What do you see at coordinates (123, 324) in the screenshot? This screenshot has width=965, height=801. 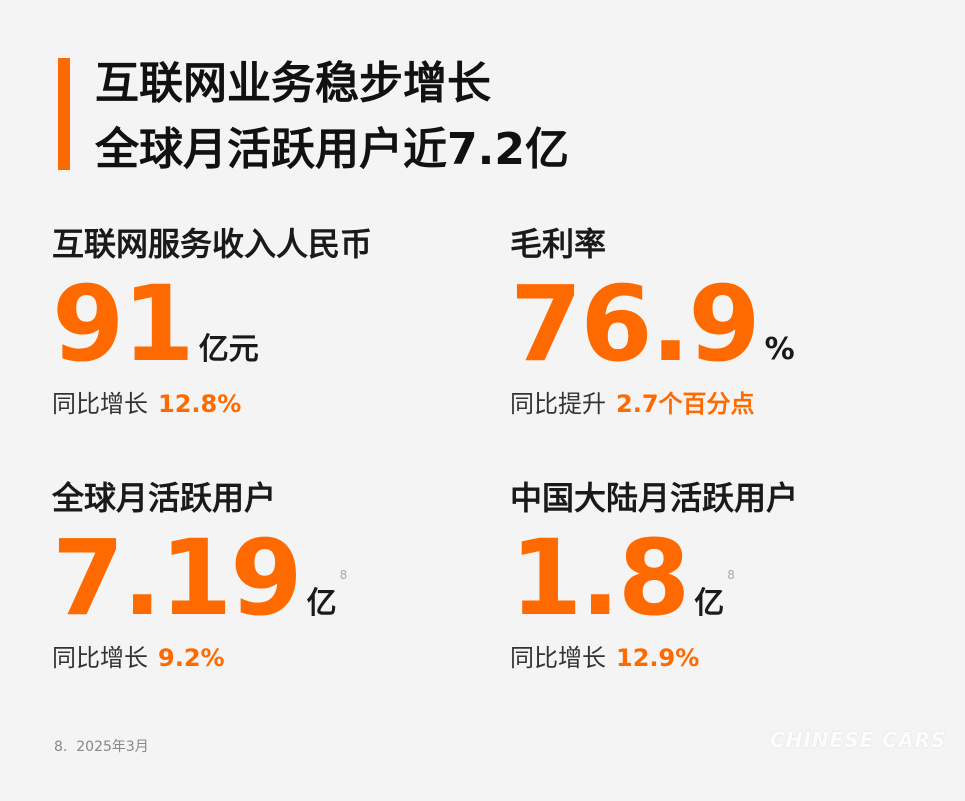 I see `metric-value: 91` at bounding box center [123, 324].